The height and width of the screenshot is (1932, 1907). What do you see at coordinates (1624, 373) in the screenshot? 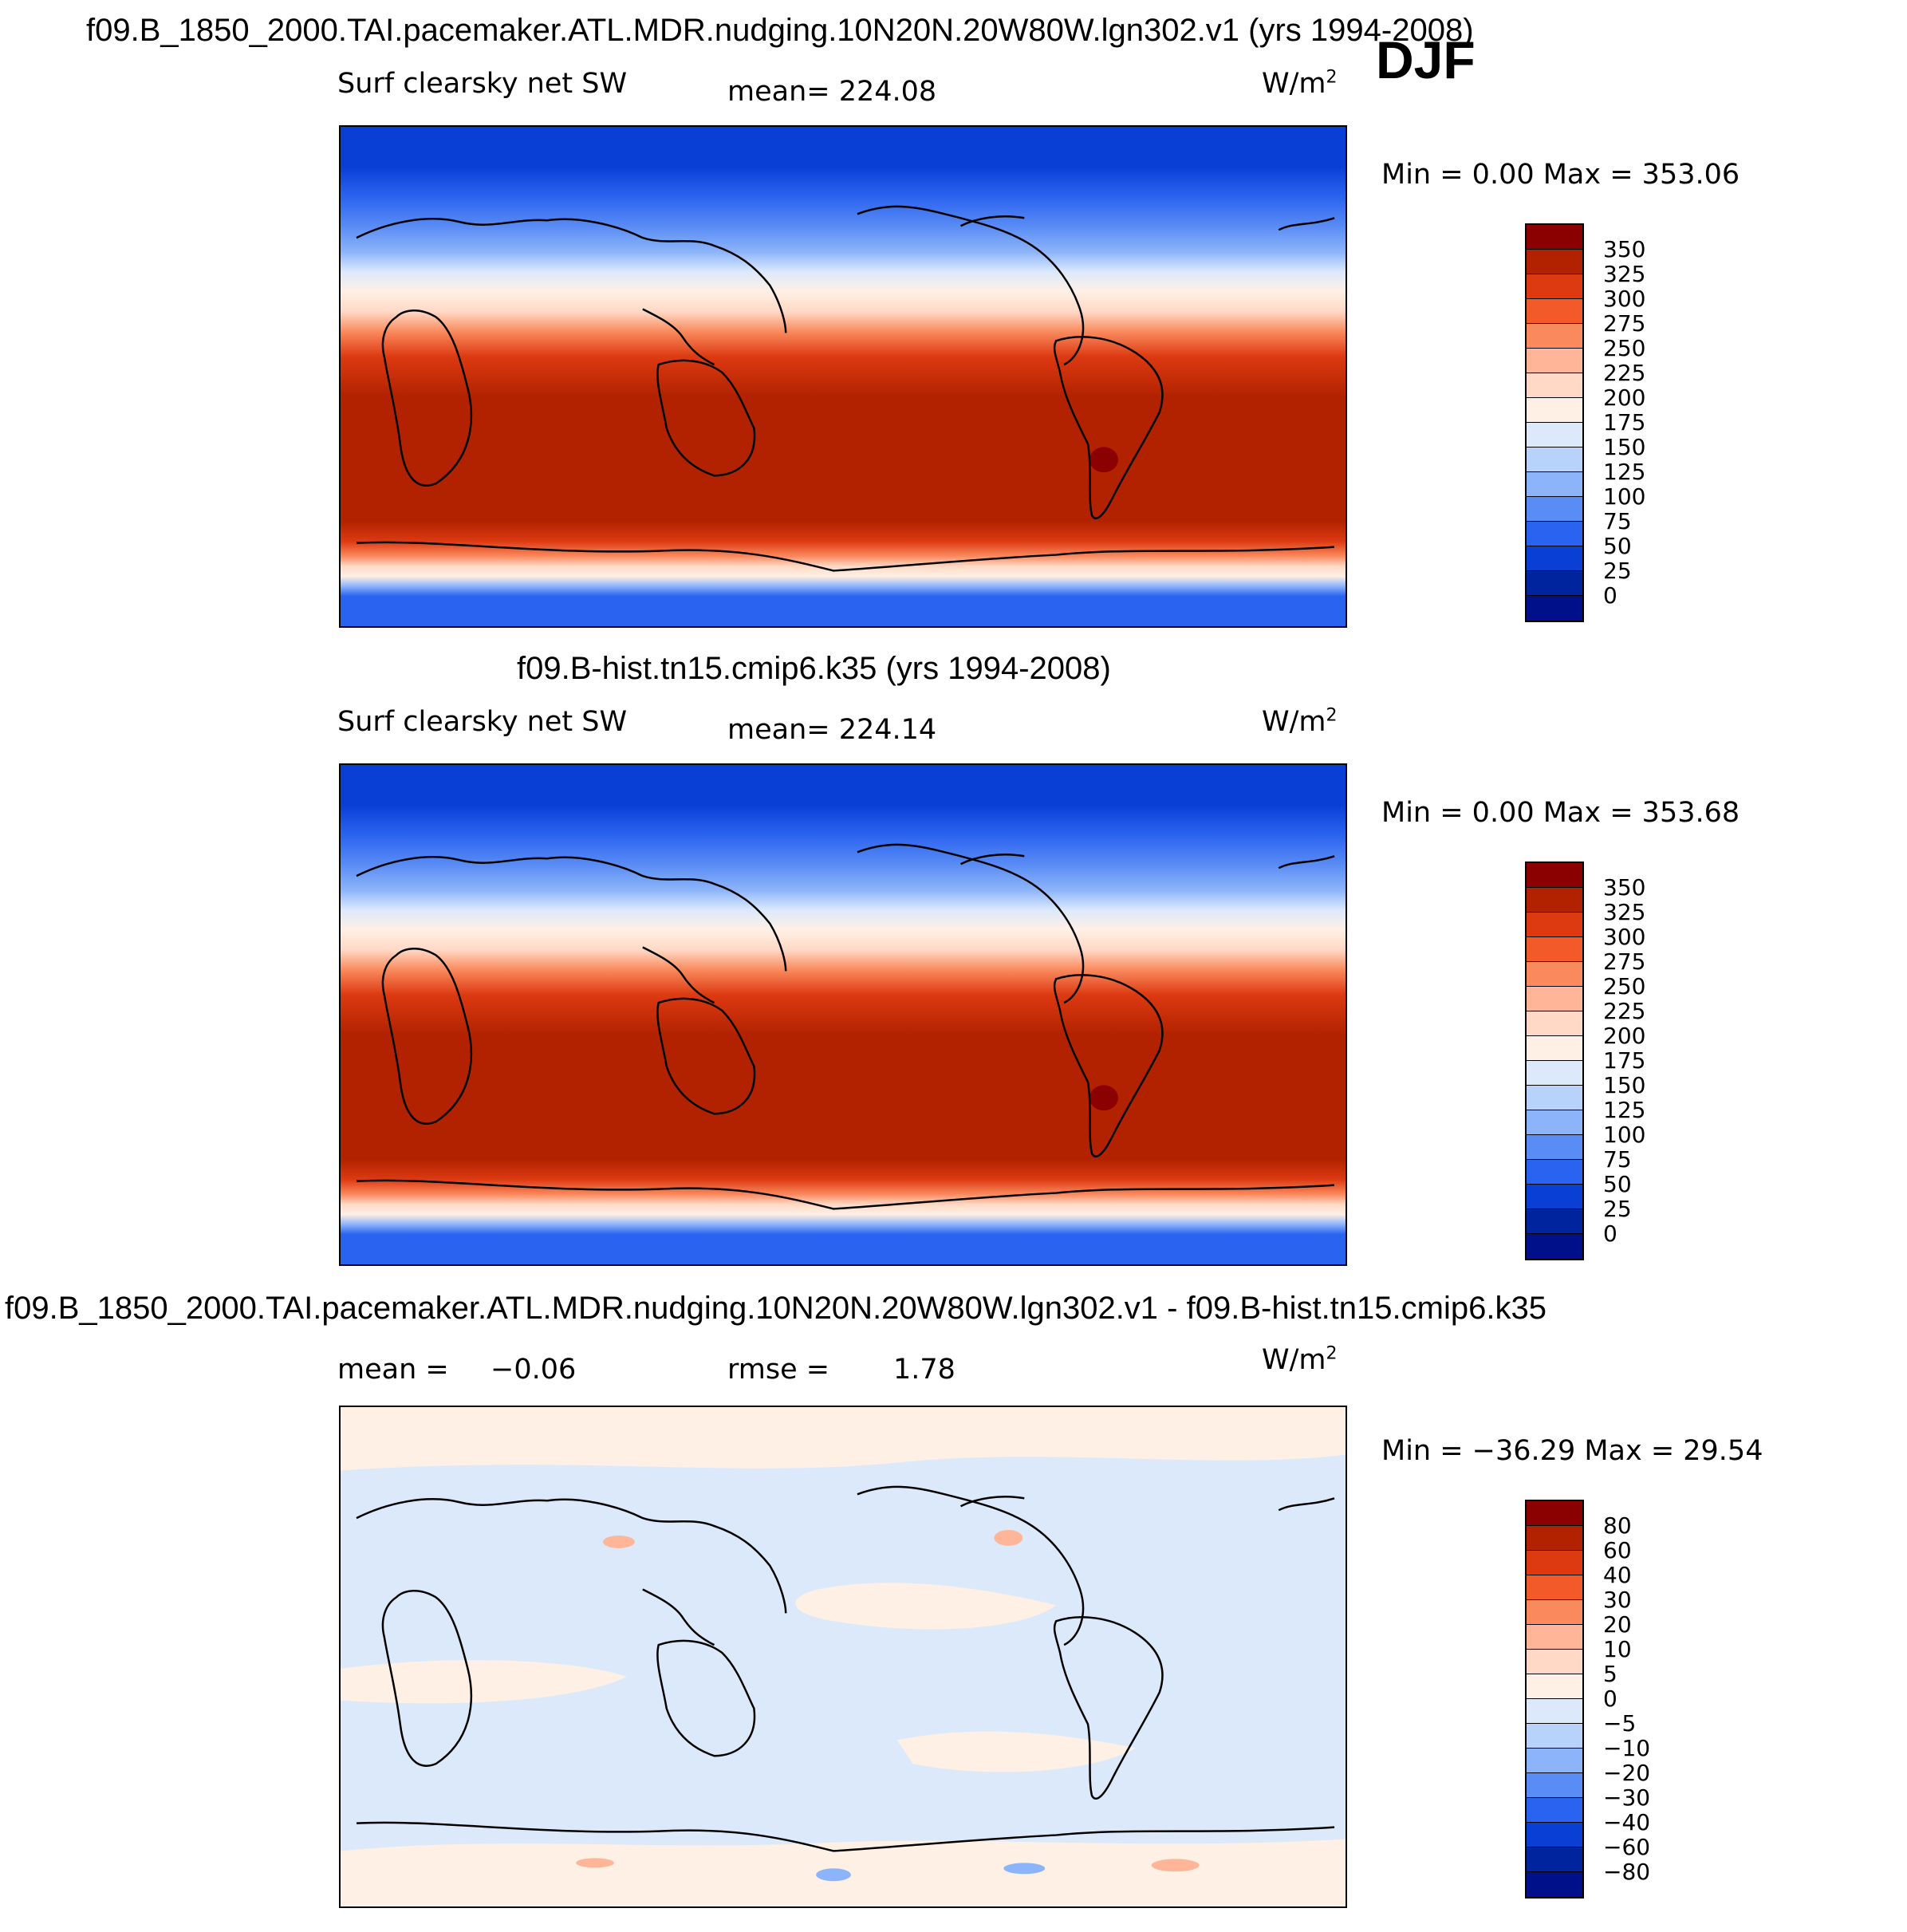
I see `colorbar-tick-label: 225` at bounding box center [1624, 373].